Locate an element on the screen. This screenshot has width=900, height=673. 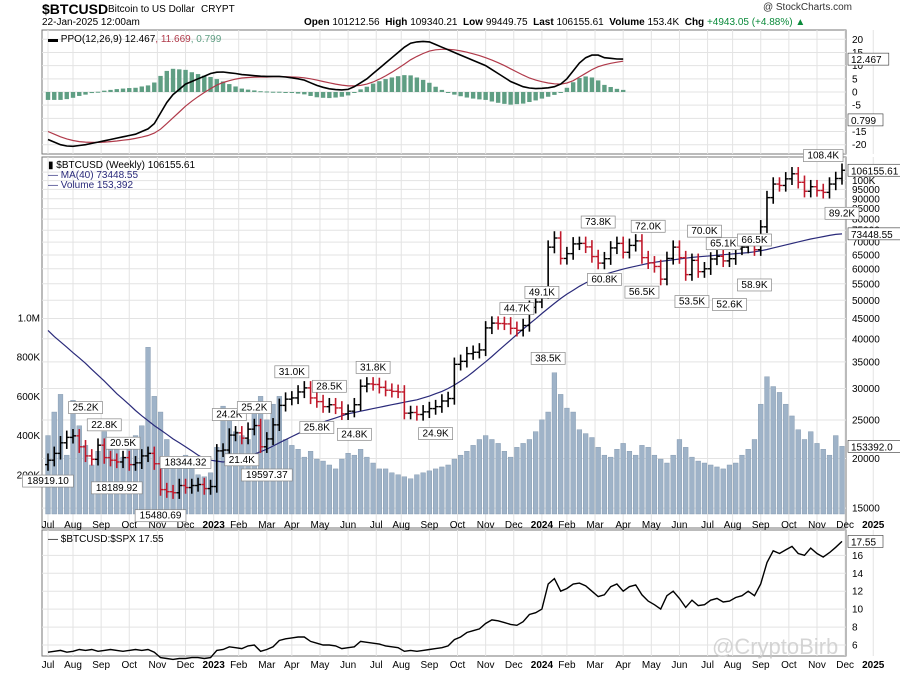
ppo-y-tick-label: 20 is located at coordinates (858, 40).